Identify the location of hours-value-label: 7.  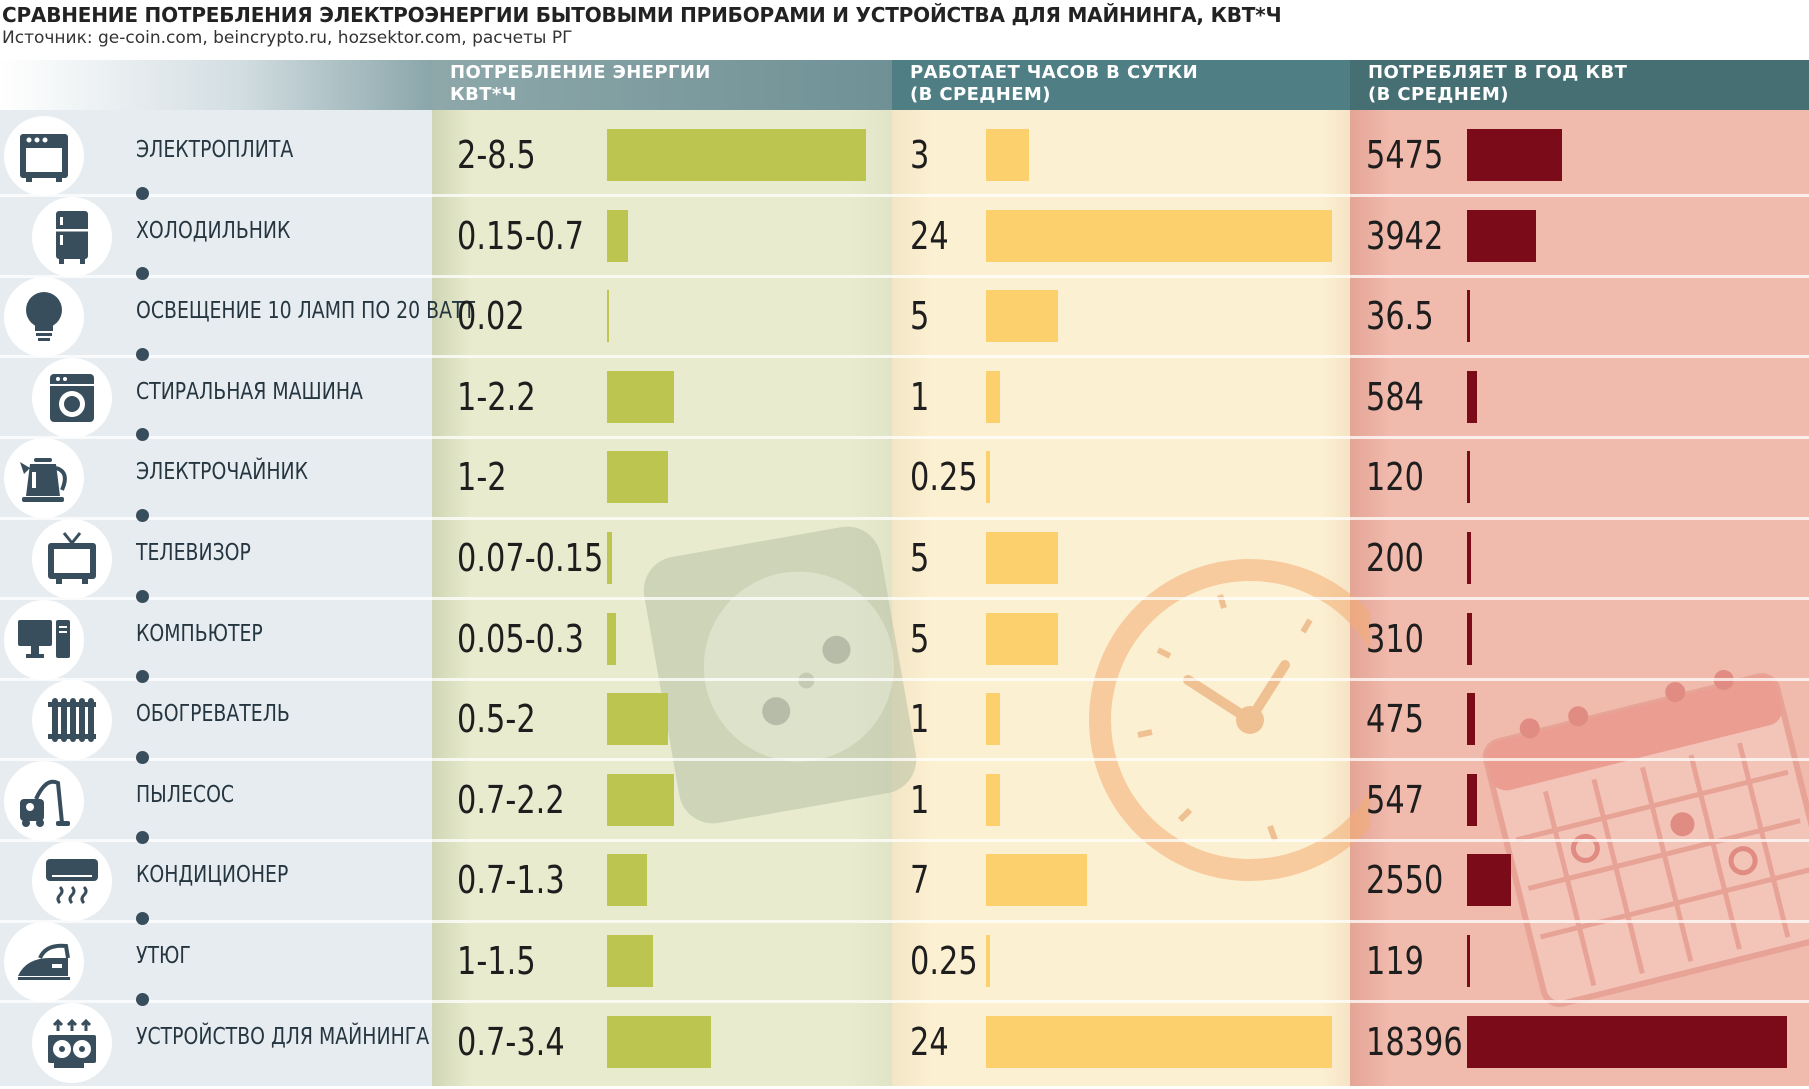
(920, 880).